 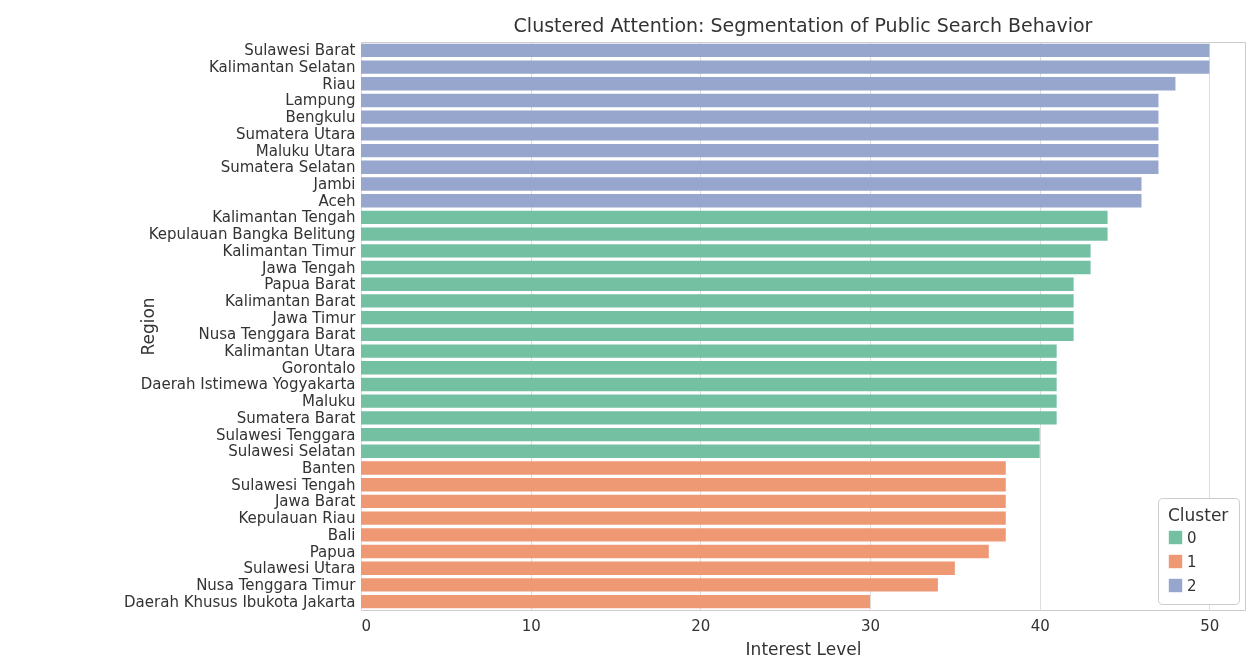 What do you see at coordinates (282, 67) in the screenshot?
I see `y-tick-label: Kalimantan Selatan` at bounding box center [282, 67].